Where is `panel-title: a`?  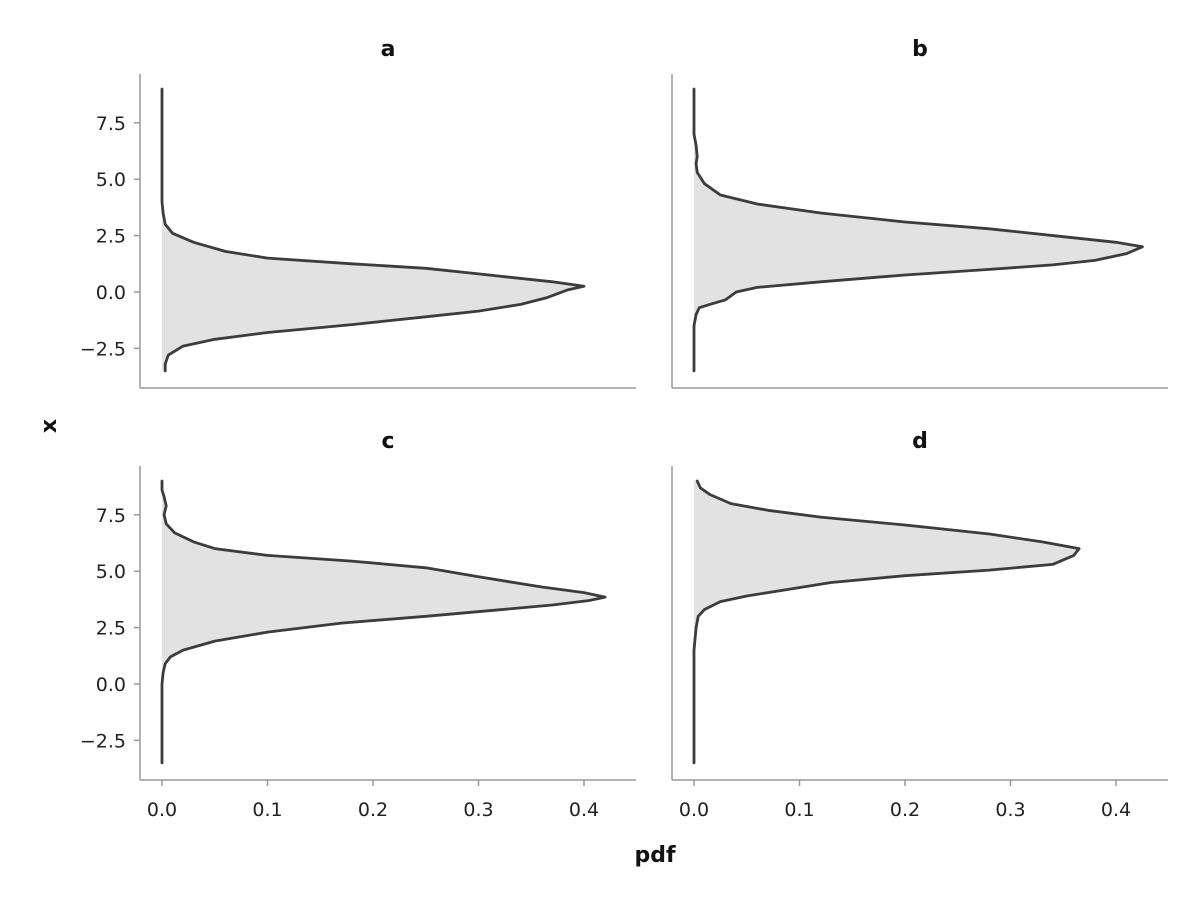 panel-title: a is located at coordinates (388, 49).